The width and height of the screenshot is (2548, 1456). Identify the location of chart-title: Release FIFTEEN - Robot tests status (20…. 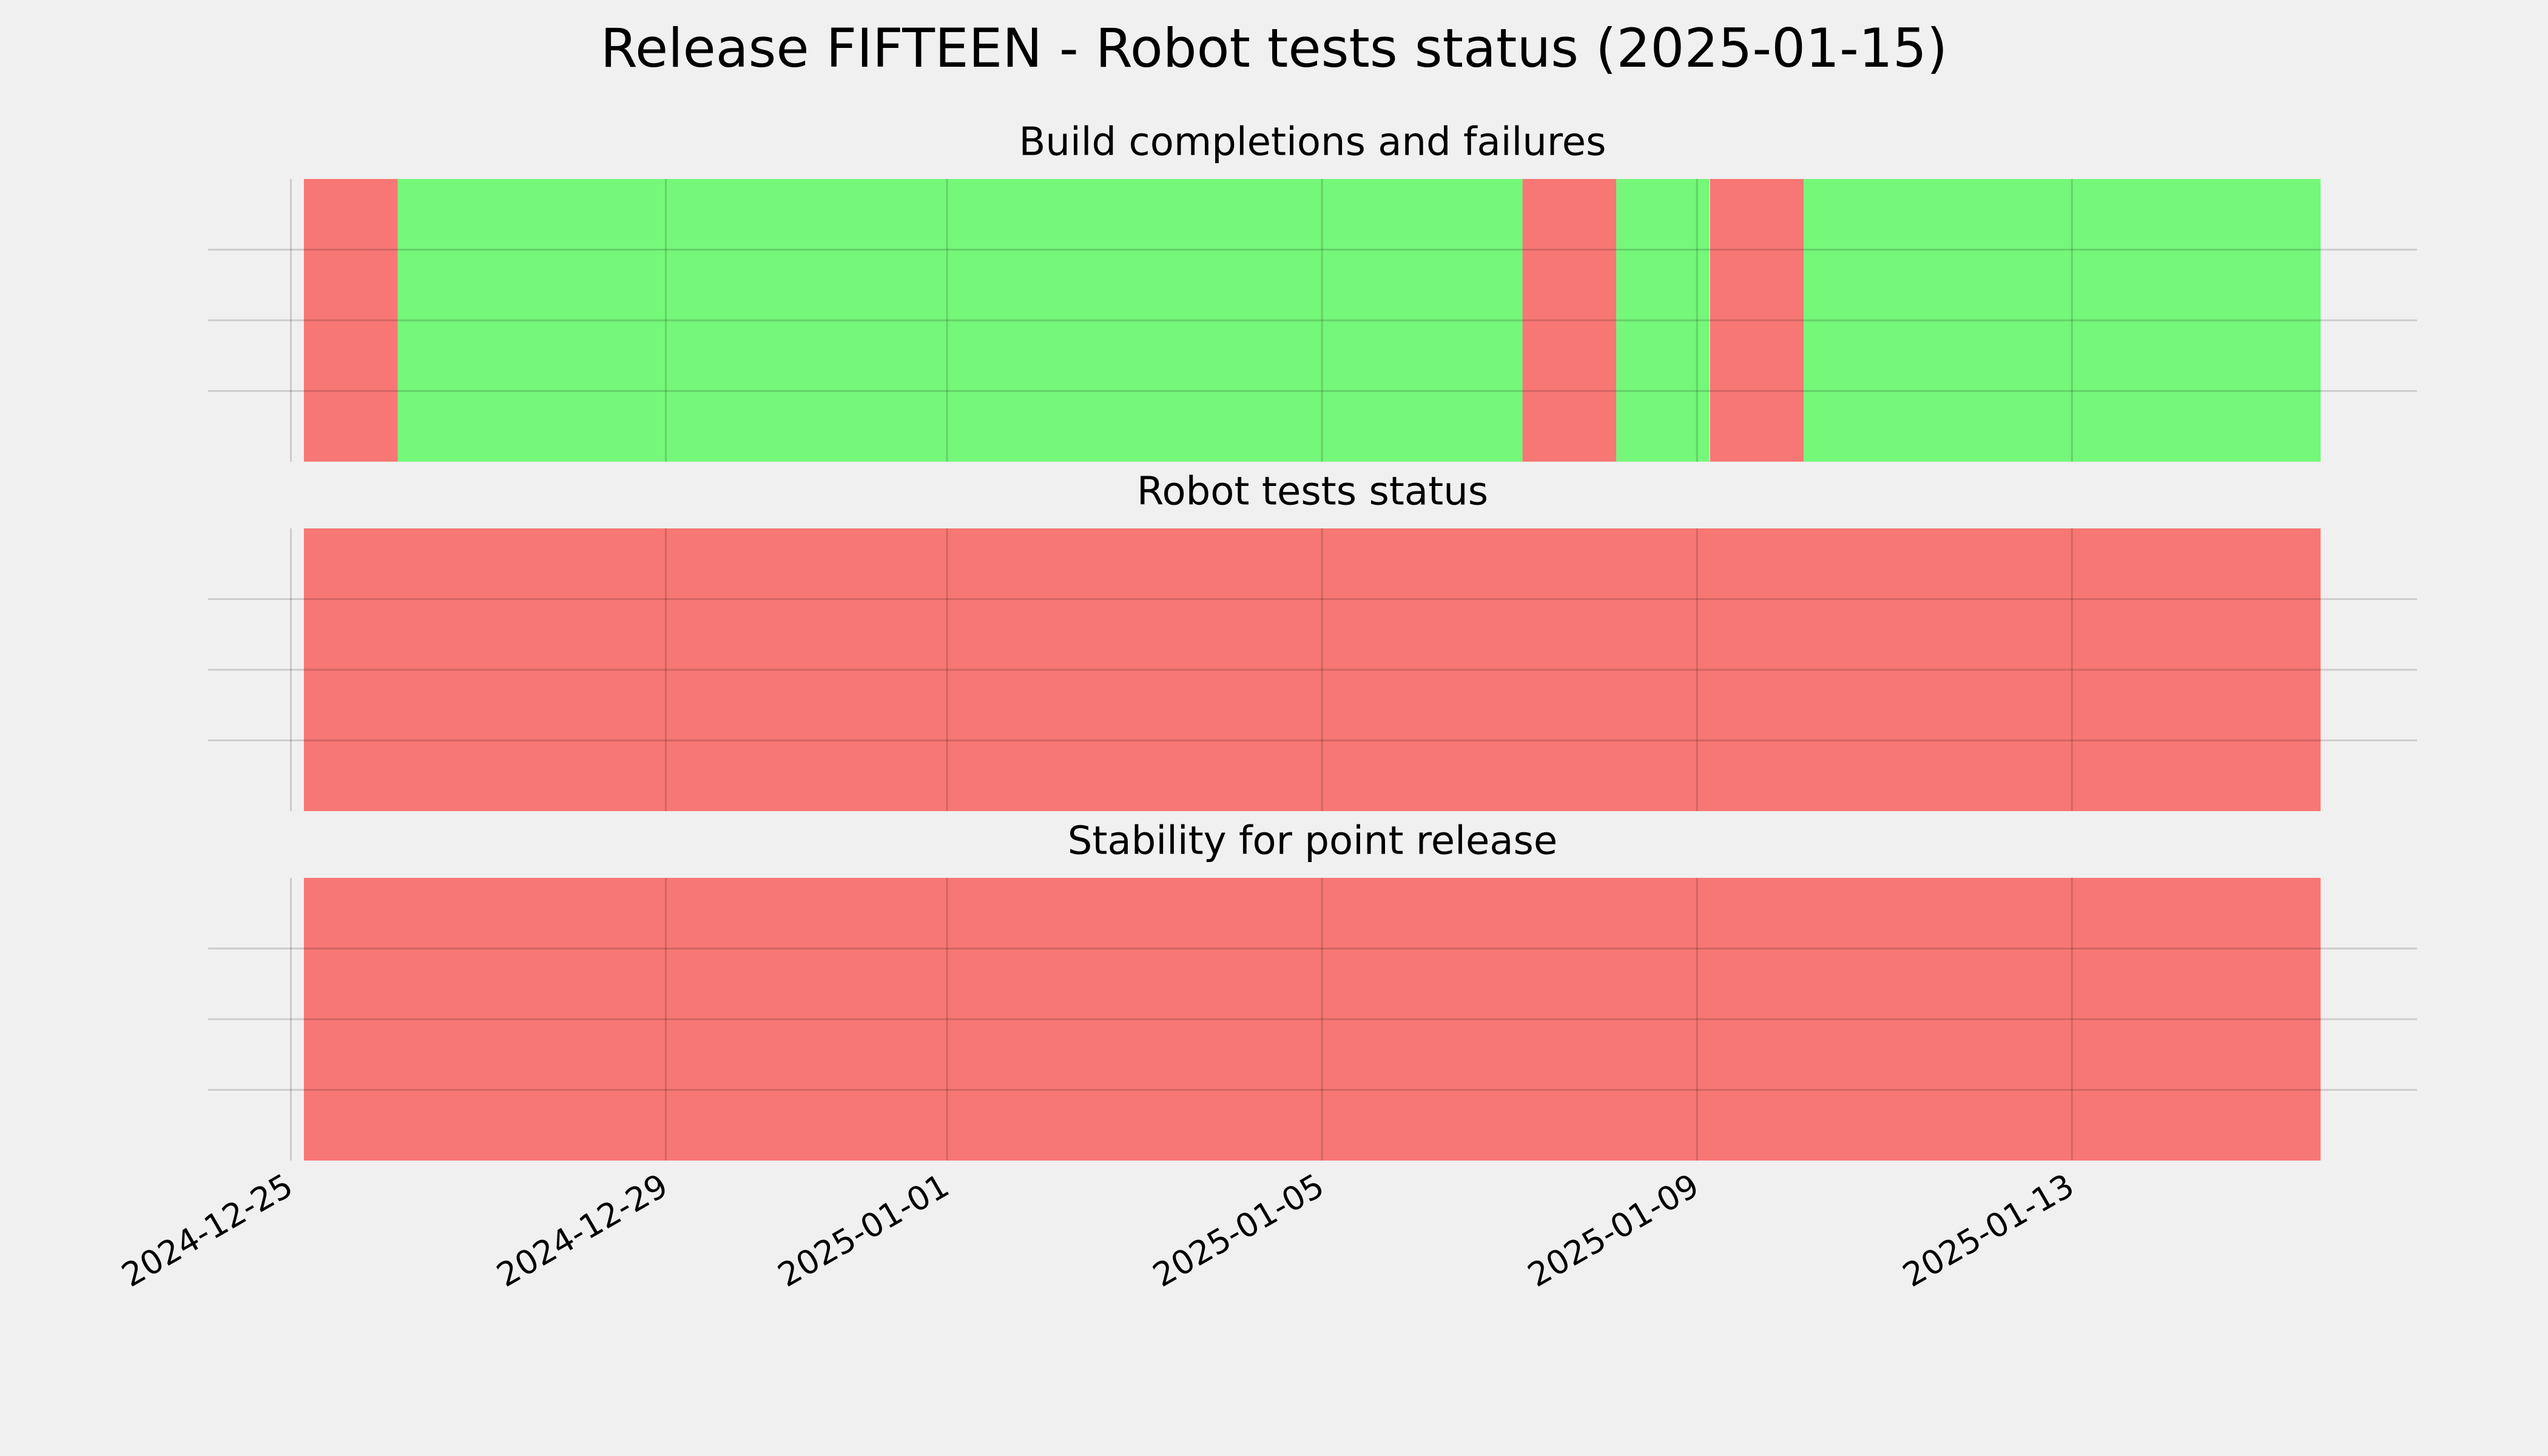
(1274, 48).